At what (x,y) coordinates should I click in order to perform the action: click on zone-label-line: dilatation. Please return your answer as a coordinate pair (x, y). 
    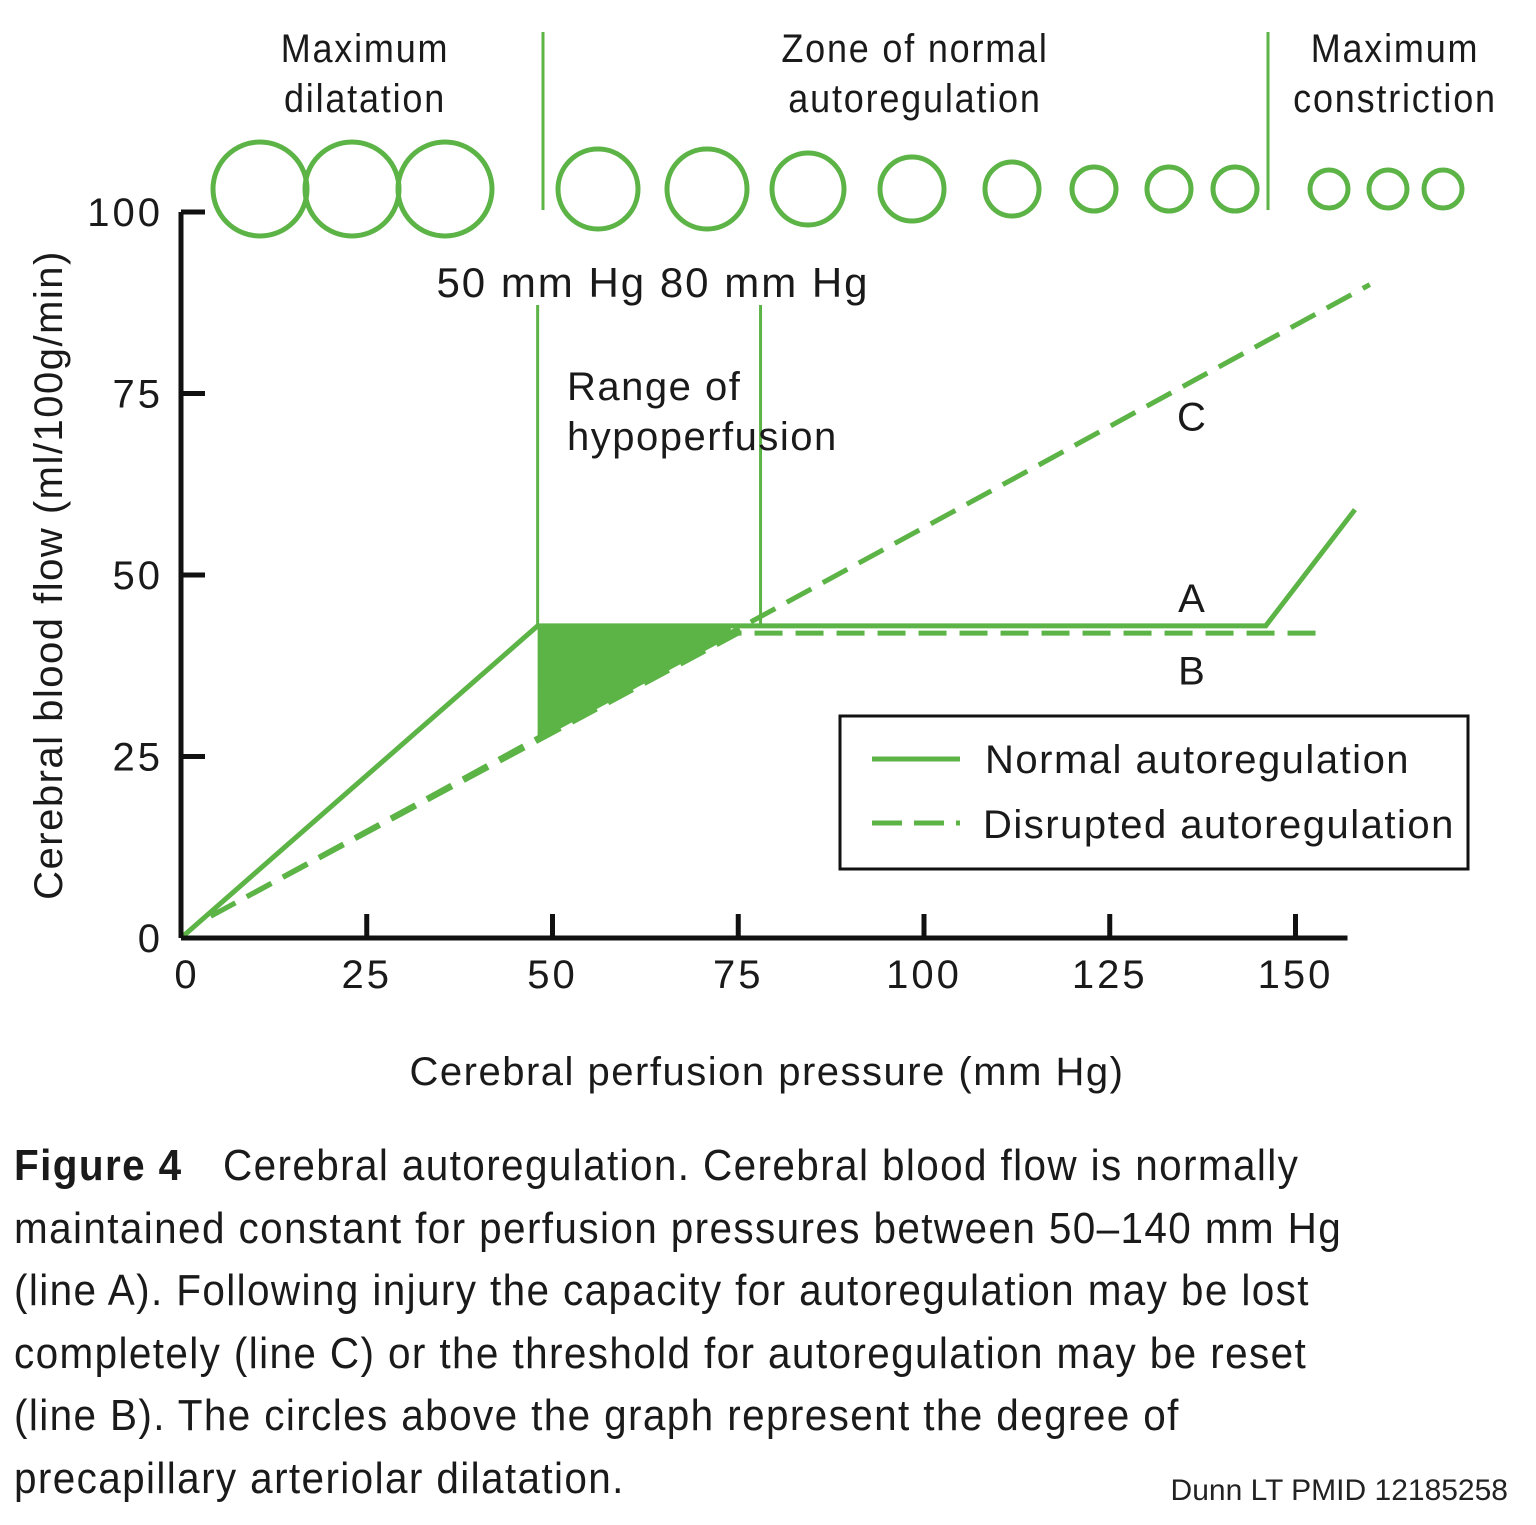
    Looking at the image, I should click on (365, 99).